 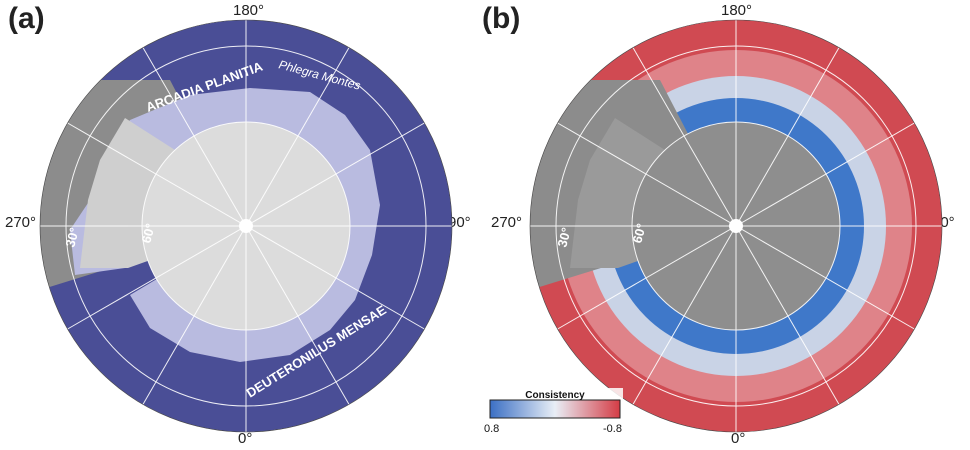 I want to click on panel-b-lon-180: 180°, so click(x=737, y=10).